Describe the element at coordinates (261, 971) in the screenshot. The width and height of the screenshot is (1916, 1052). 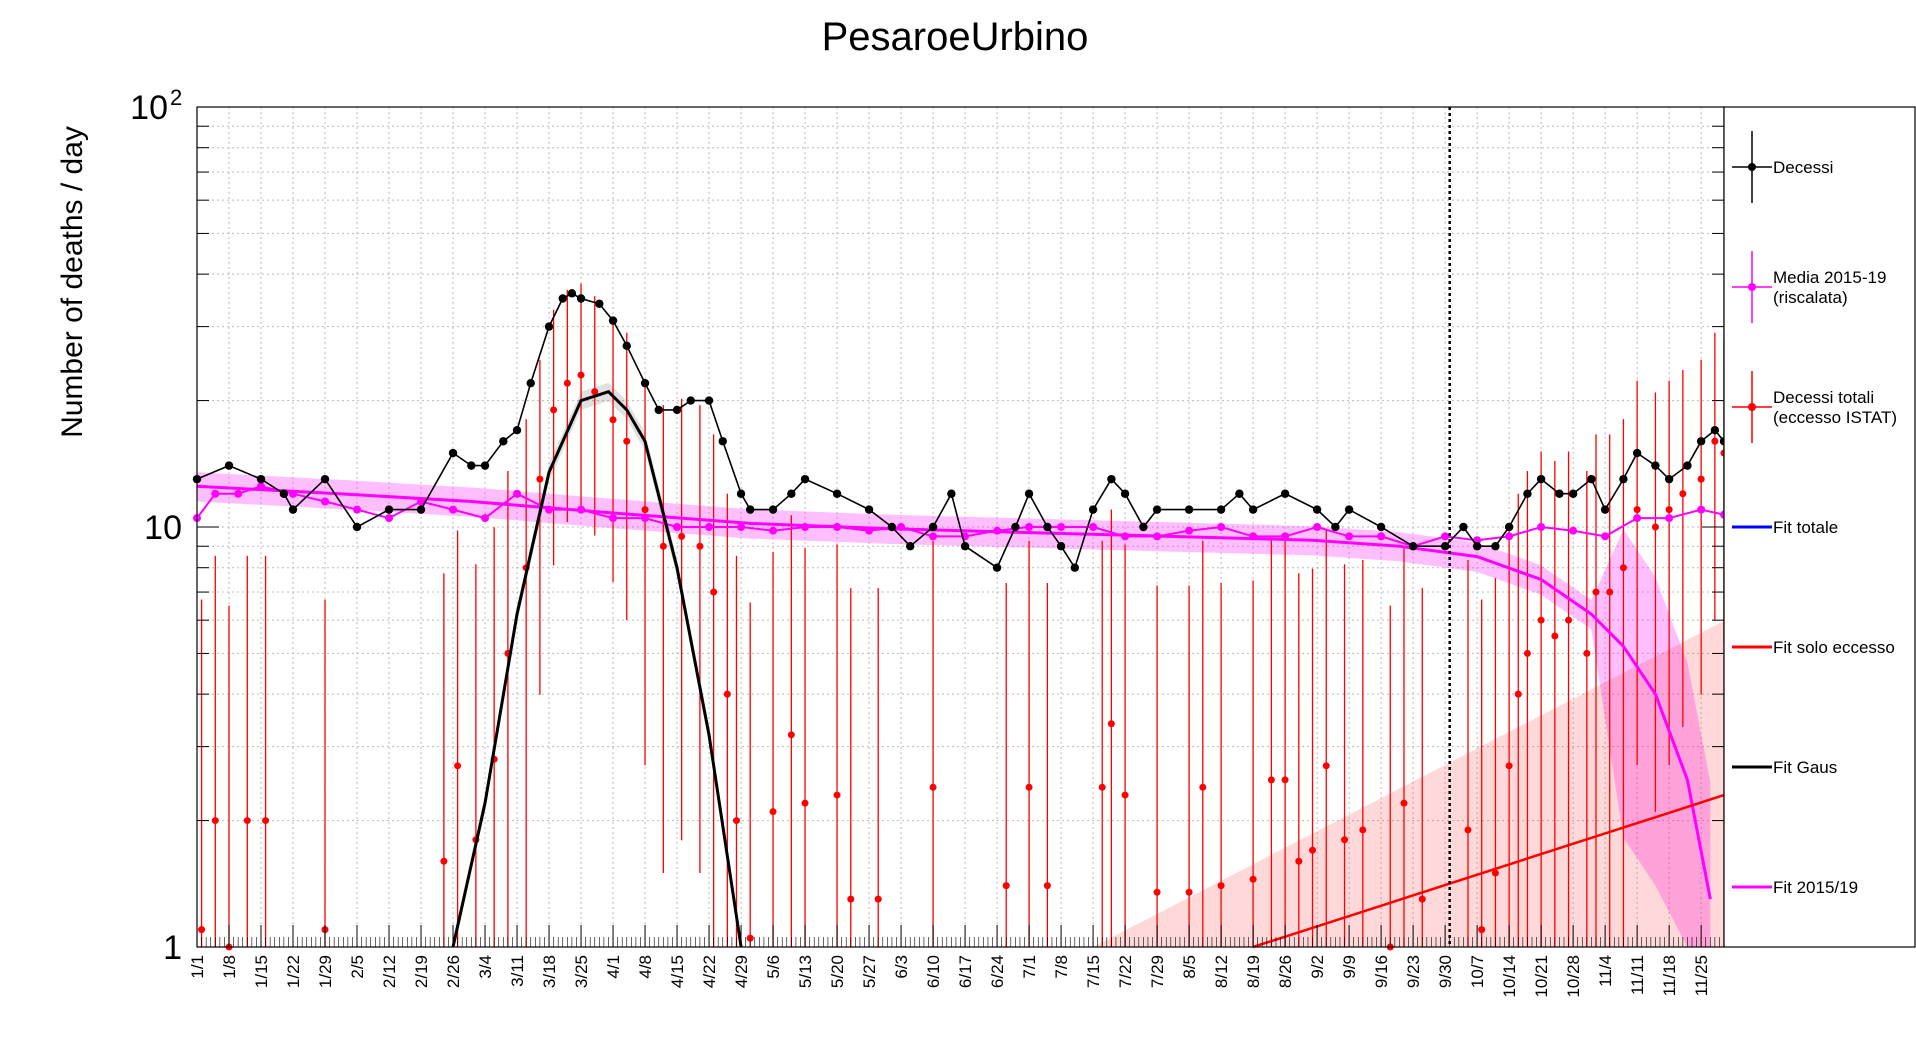
I see `x-tick-label: 1/15` at that location.